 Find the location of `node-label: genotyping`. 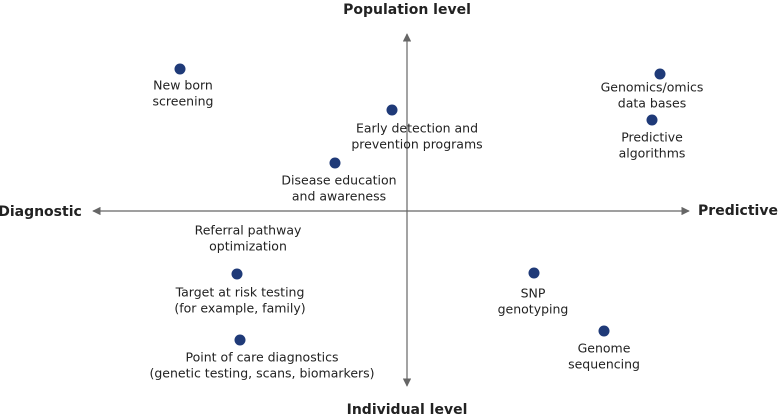

node-label: genotyping is located at coordinates (533, 309).